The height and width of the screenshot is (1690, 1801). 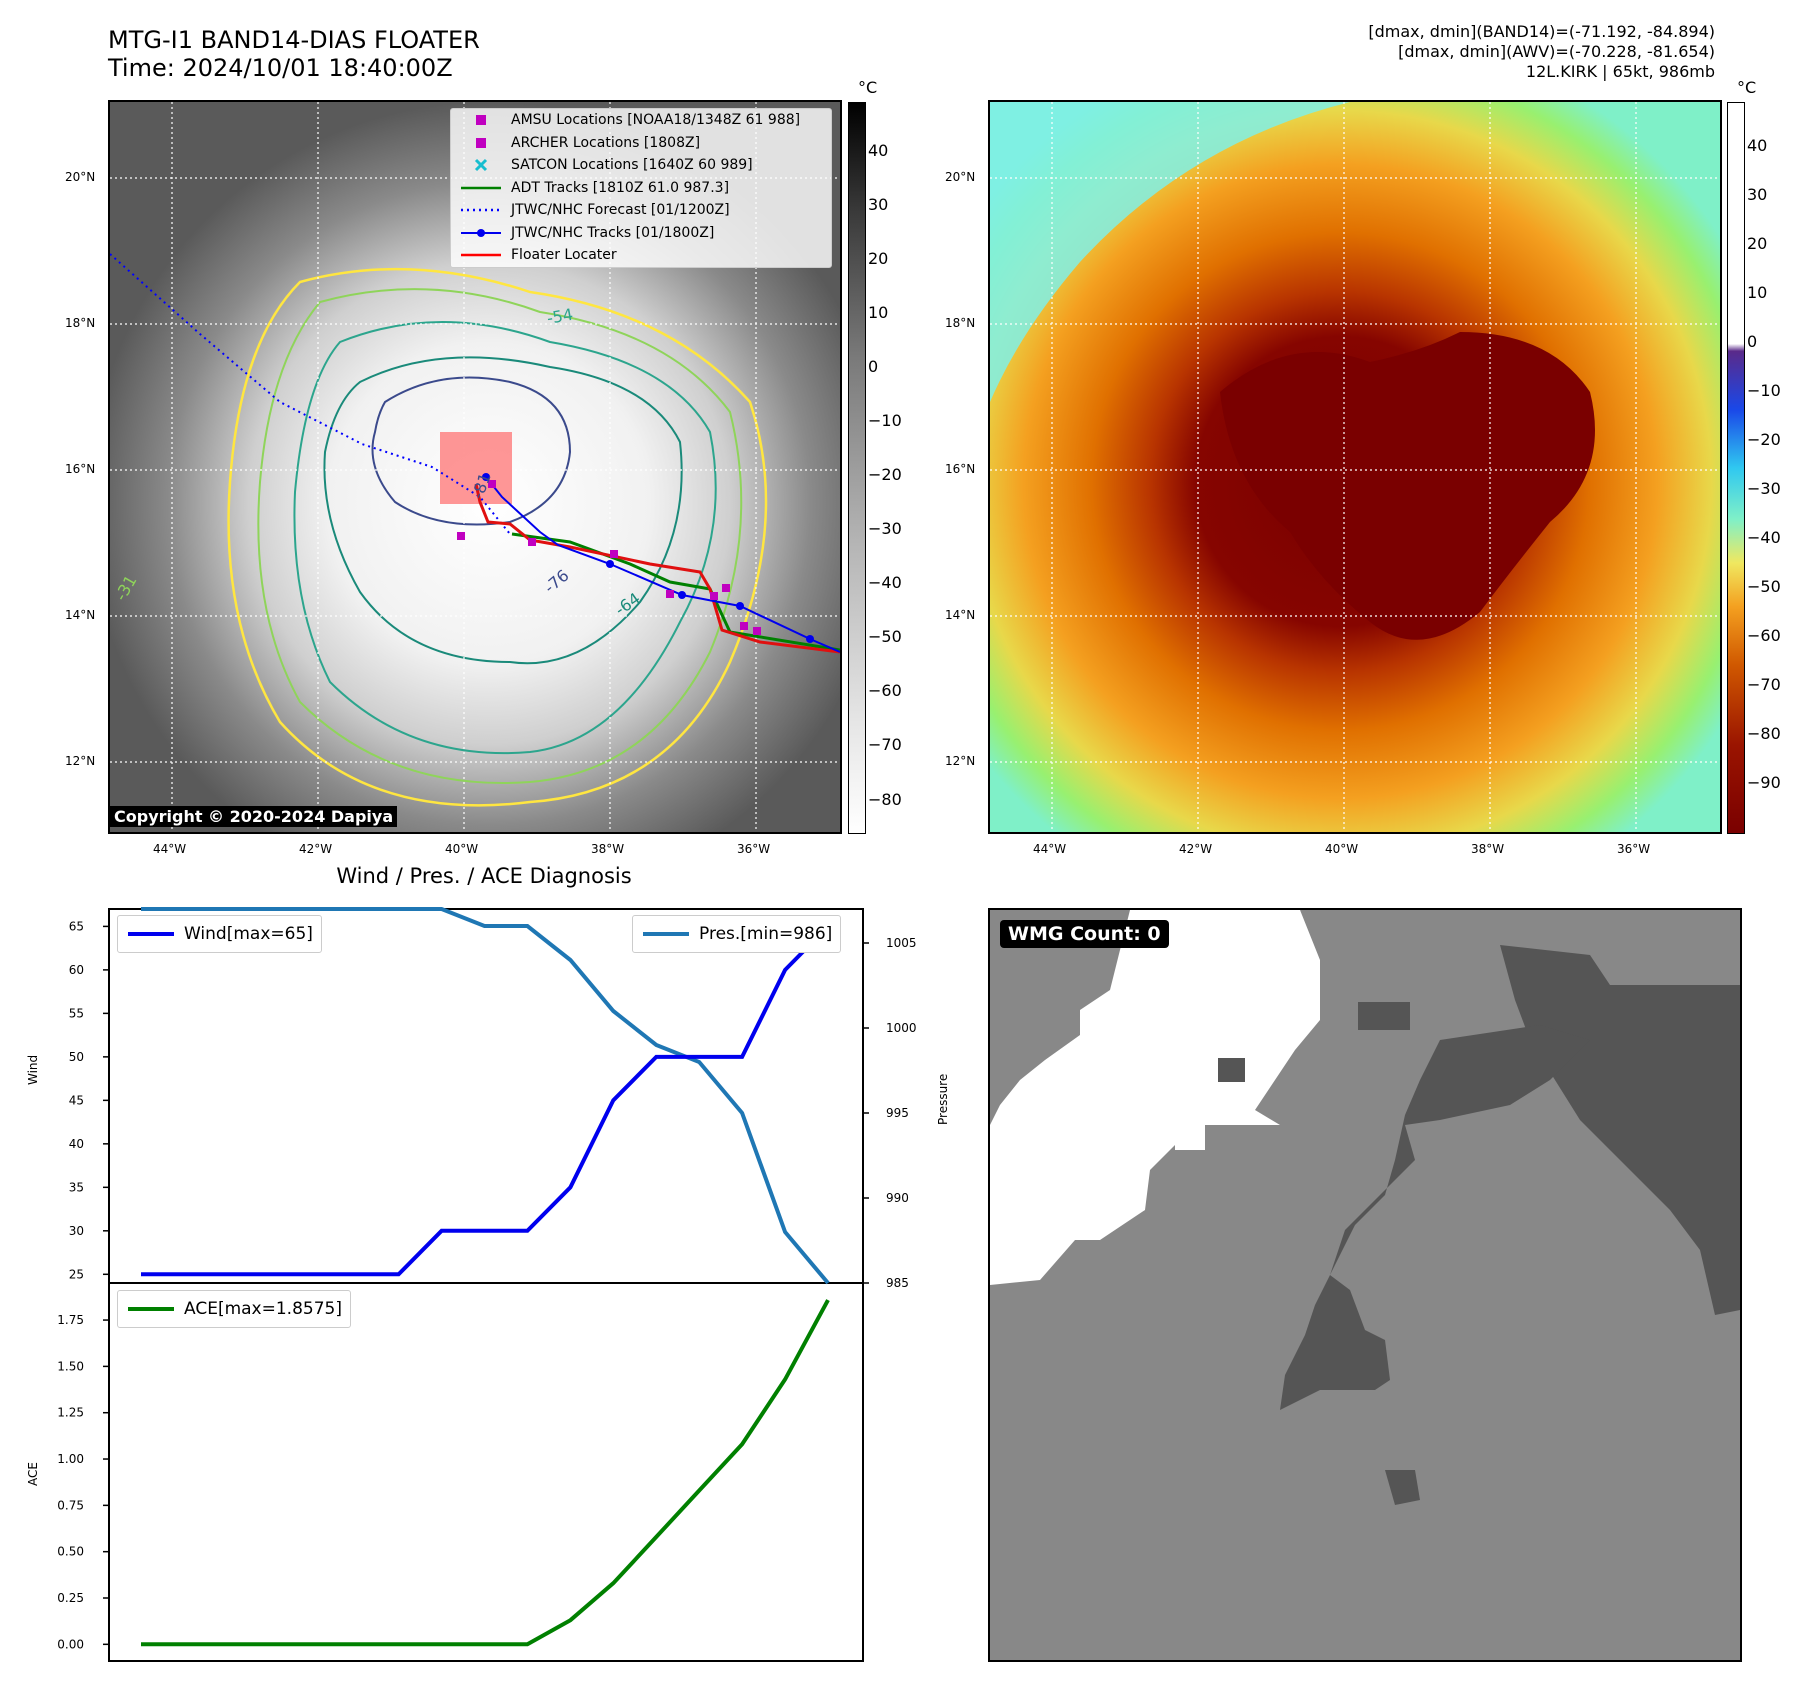 I want to click on lat-label: 12°N, so click(x=80, y=761).